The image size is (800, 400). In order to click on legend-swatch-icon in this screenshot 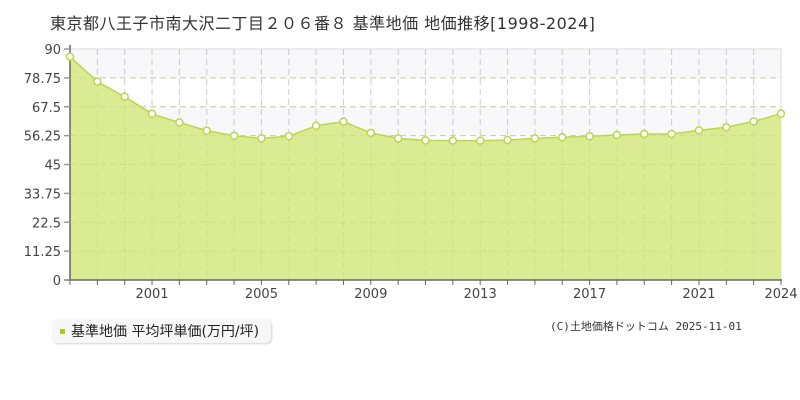, I will do `click(62, 331)`.